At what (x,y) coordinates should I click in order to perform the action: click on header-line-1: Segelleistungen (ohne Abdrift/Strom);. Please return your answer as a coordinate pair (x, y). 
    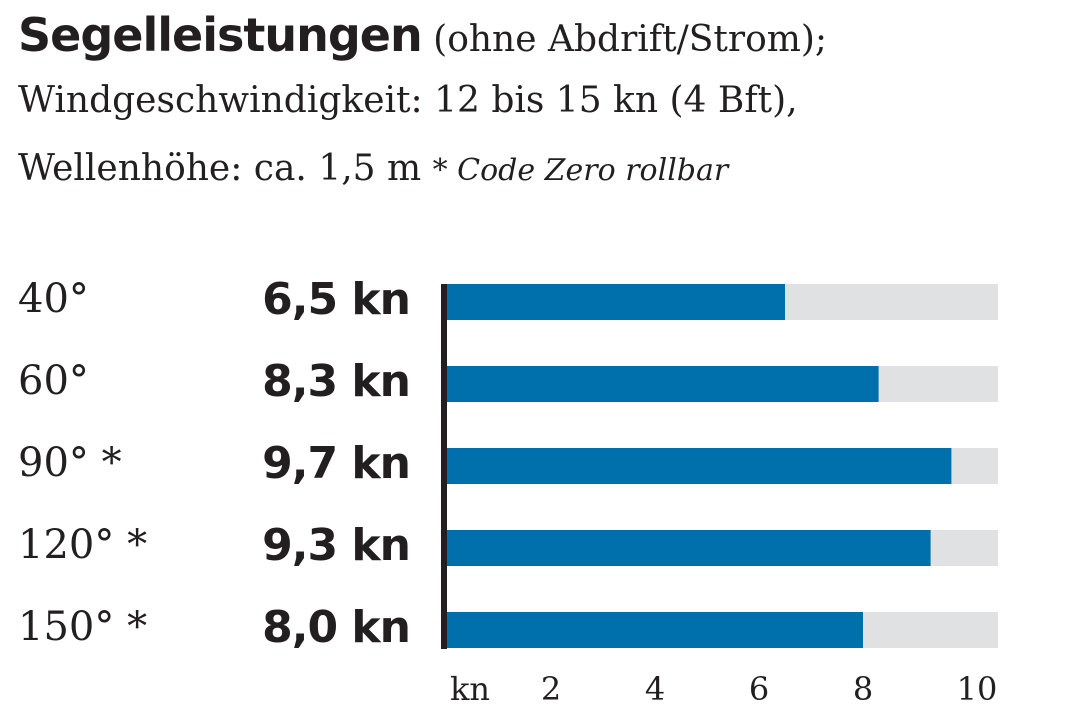
    Looking at the image, I should click on (422, 35).